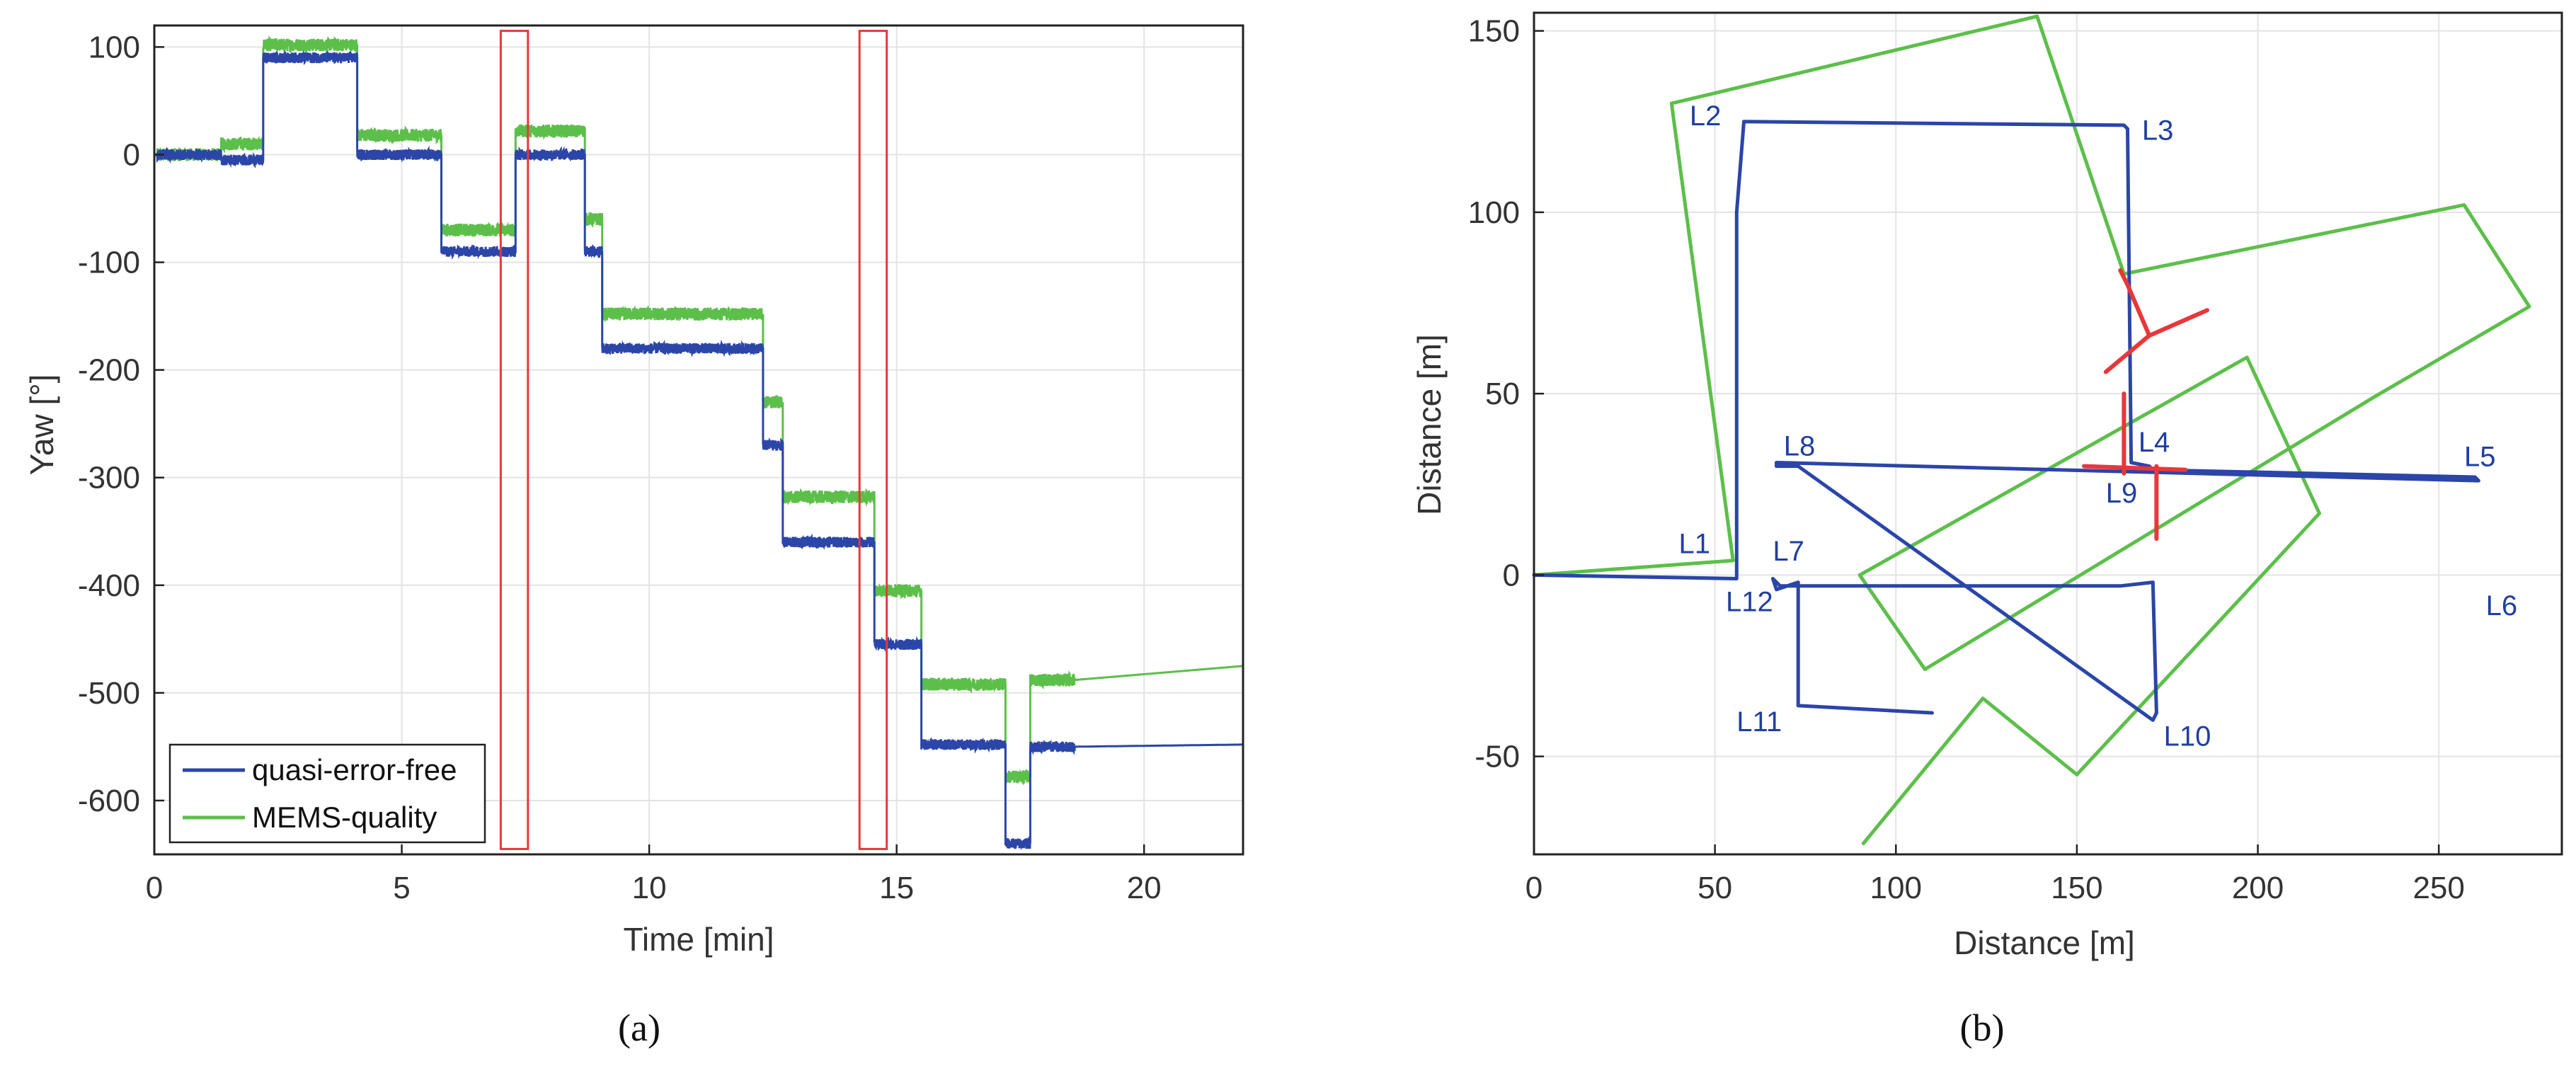 Image resolution: width=2576 pixels, height=1066 pixels. Describe the element at coordinates (699, 939) in the screenshot. I see `panel-a-x-axis-label: Time [min]` at that location.